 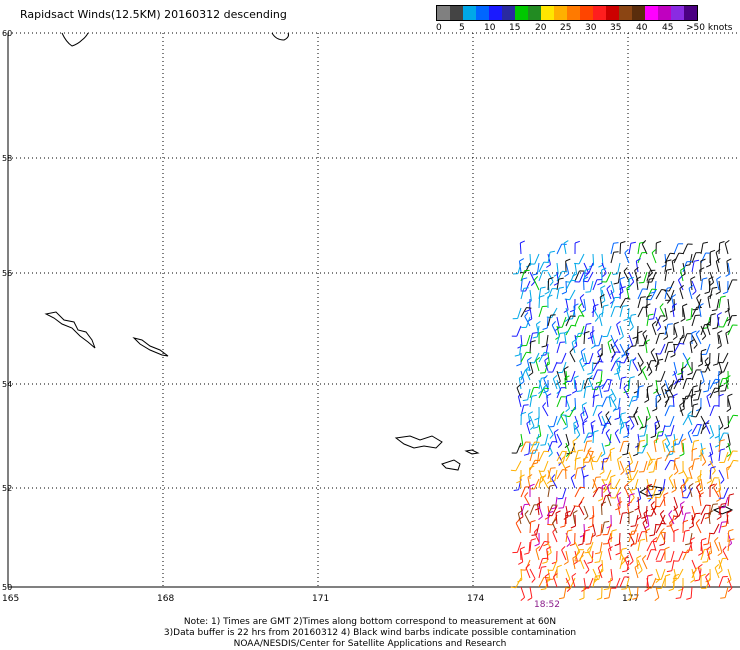 What do you see at coordinates (7, 384) in the screenshot?
I see `lat-label: 54` at bounding box center [7, 384].